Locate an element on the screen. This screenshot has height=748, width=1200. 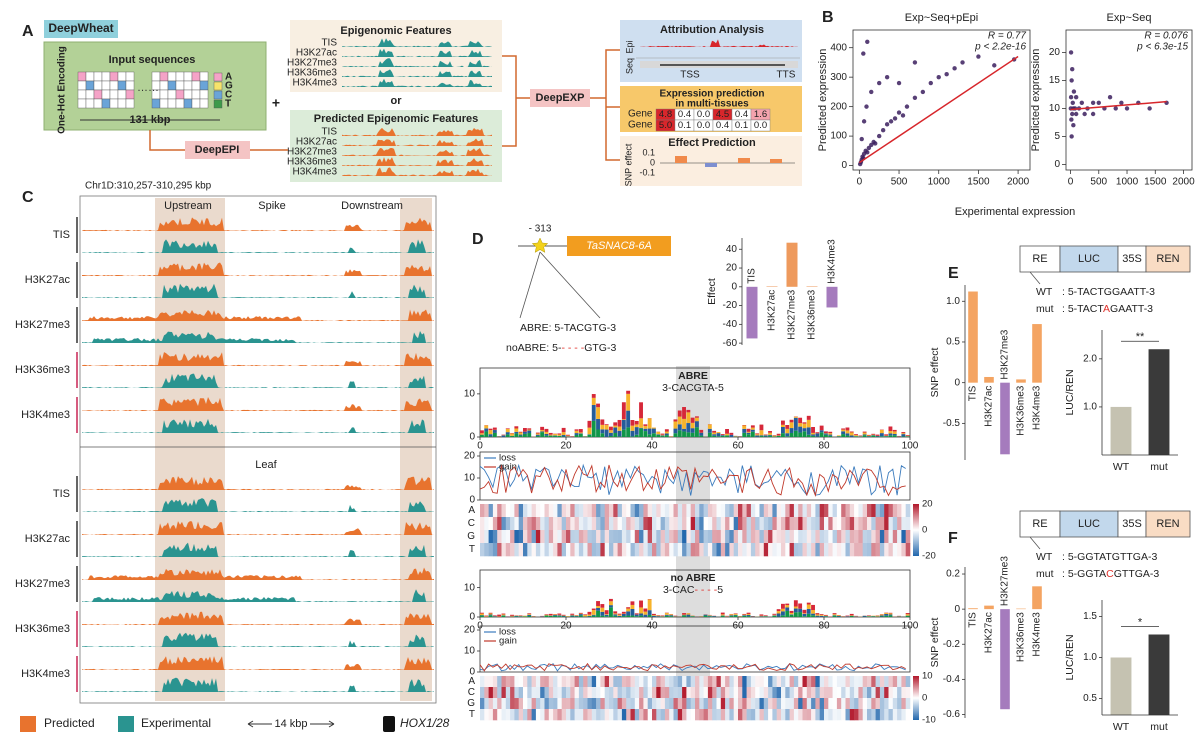
x-tick-label: 60 is located at coordinates (738, 446).